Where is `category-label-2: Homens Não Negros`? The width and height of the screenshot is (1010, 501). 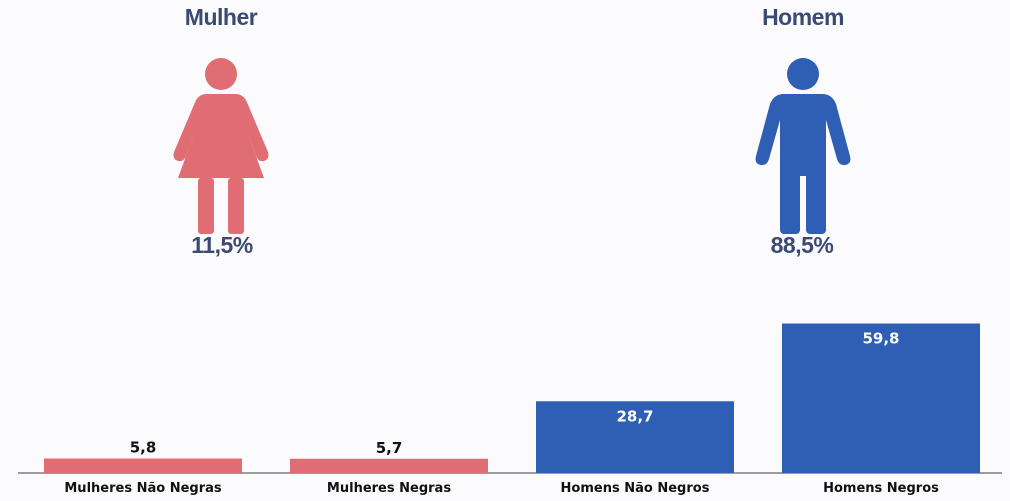
category-label-2: Homens Não Negros is located at coordinates (635, 488).